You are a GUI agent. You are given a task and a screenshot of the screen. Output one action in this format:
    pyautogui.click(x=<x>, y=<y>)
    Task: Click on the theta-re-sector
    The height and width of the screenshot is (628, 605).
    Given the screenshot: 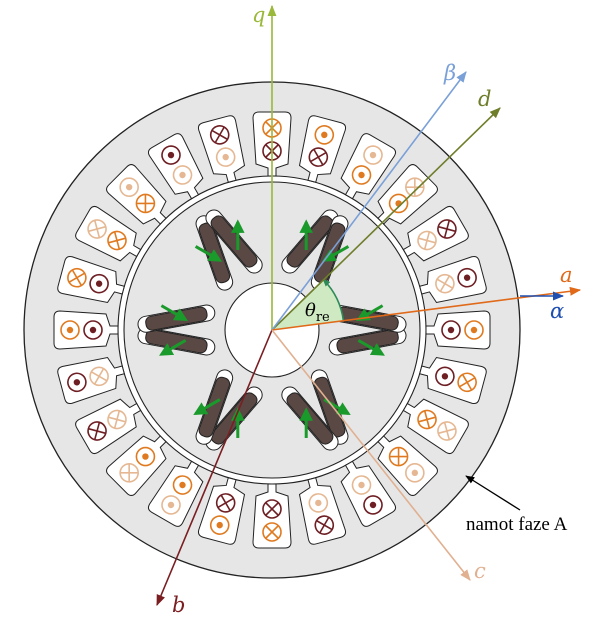 What is the action you would take?
    pyautogui.click(x=308, y=304)
    